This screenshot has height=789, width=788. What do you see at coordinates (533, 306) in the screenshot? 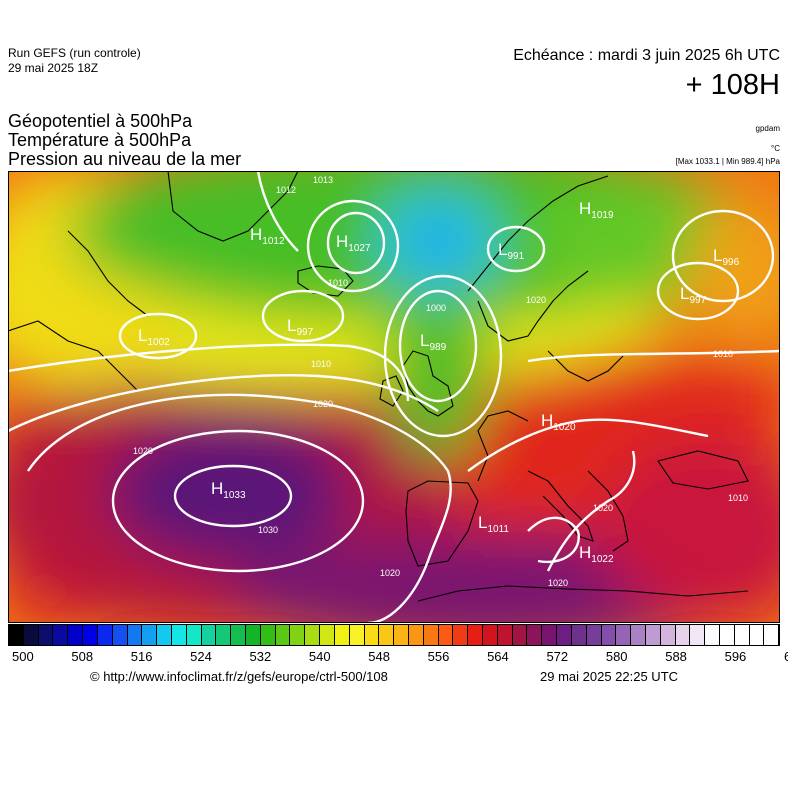
I see `coast-scandinavia-south` at bounding box center [533, 306].